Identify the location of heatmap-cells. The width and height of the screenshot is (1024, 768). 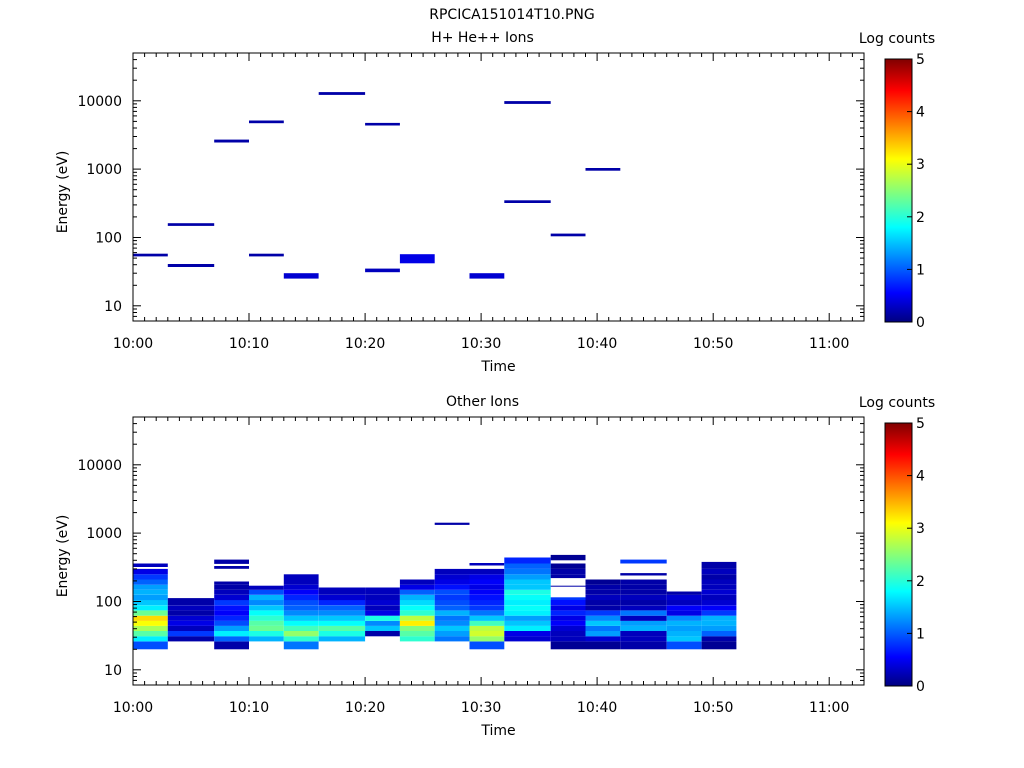
(377, 185).